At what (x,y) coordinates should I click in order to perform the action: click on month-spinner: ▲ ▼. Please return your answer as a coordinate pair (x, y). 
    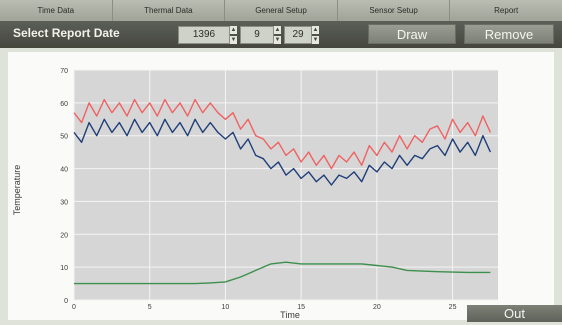
    Looking at the image, I should click on (277, 35).